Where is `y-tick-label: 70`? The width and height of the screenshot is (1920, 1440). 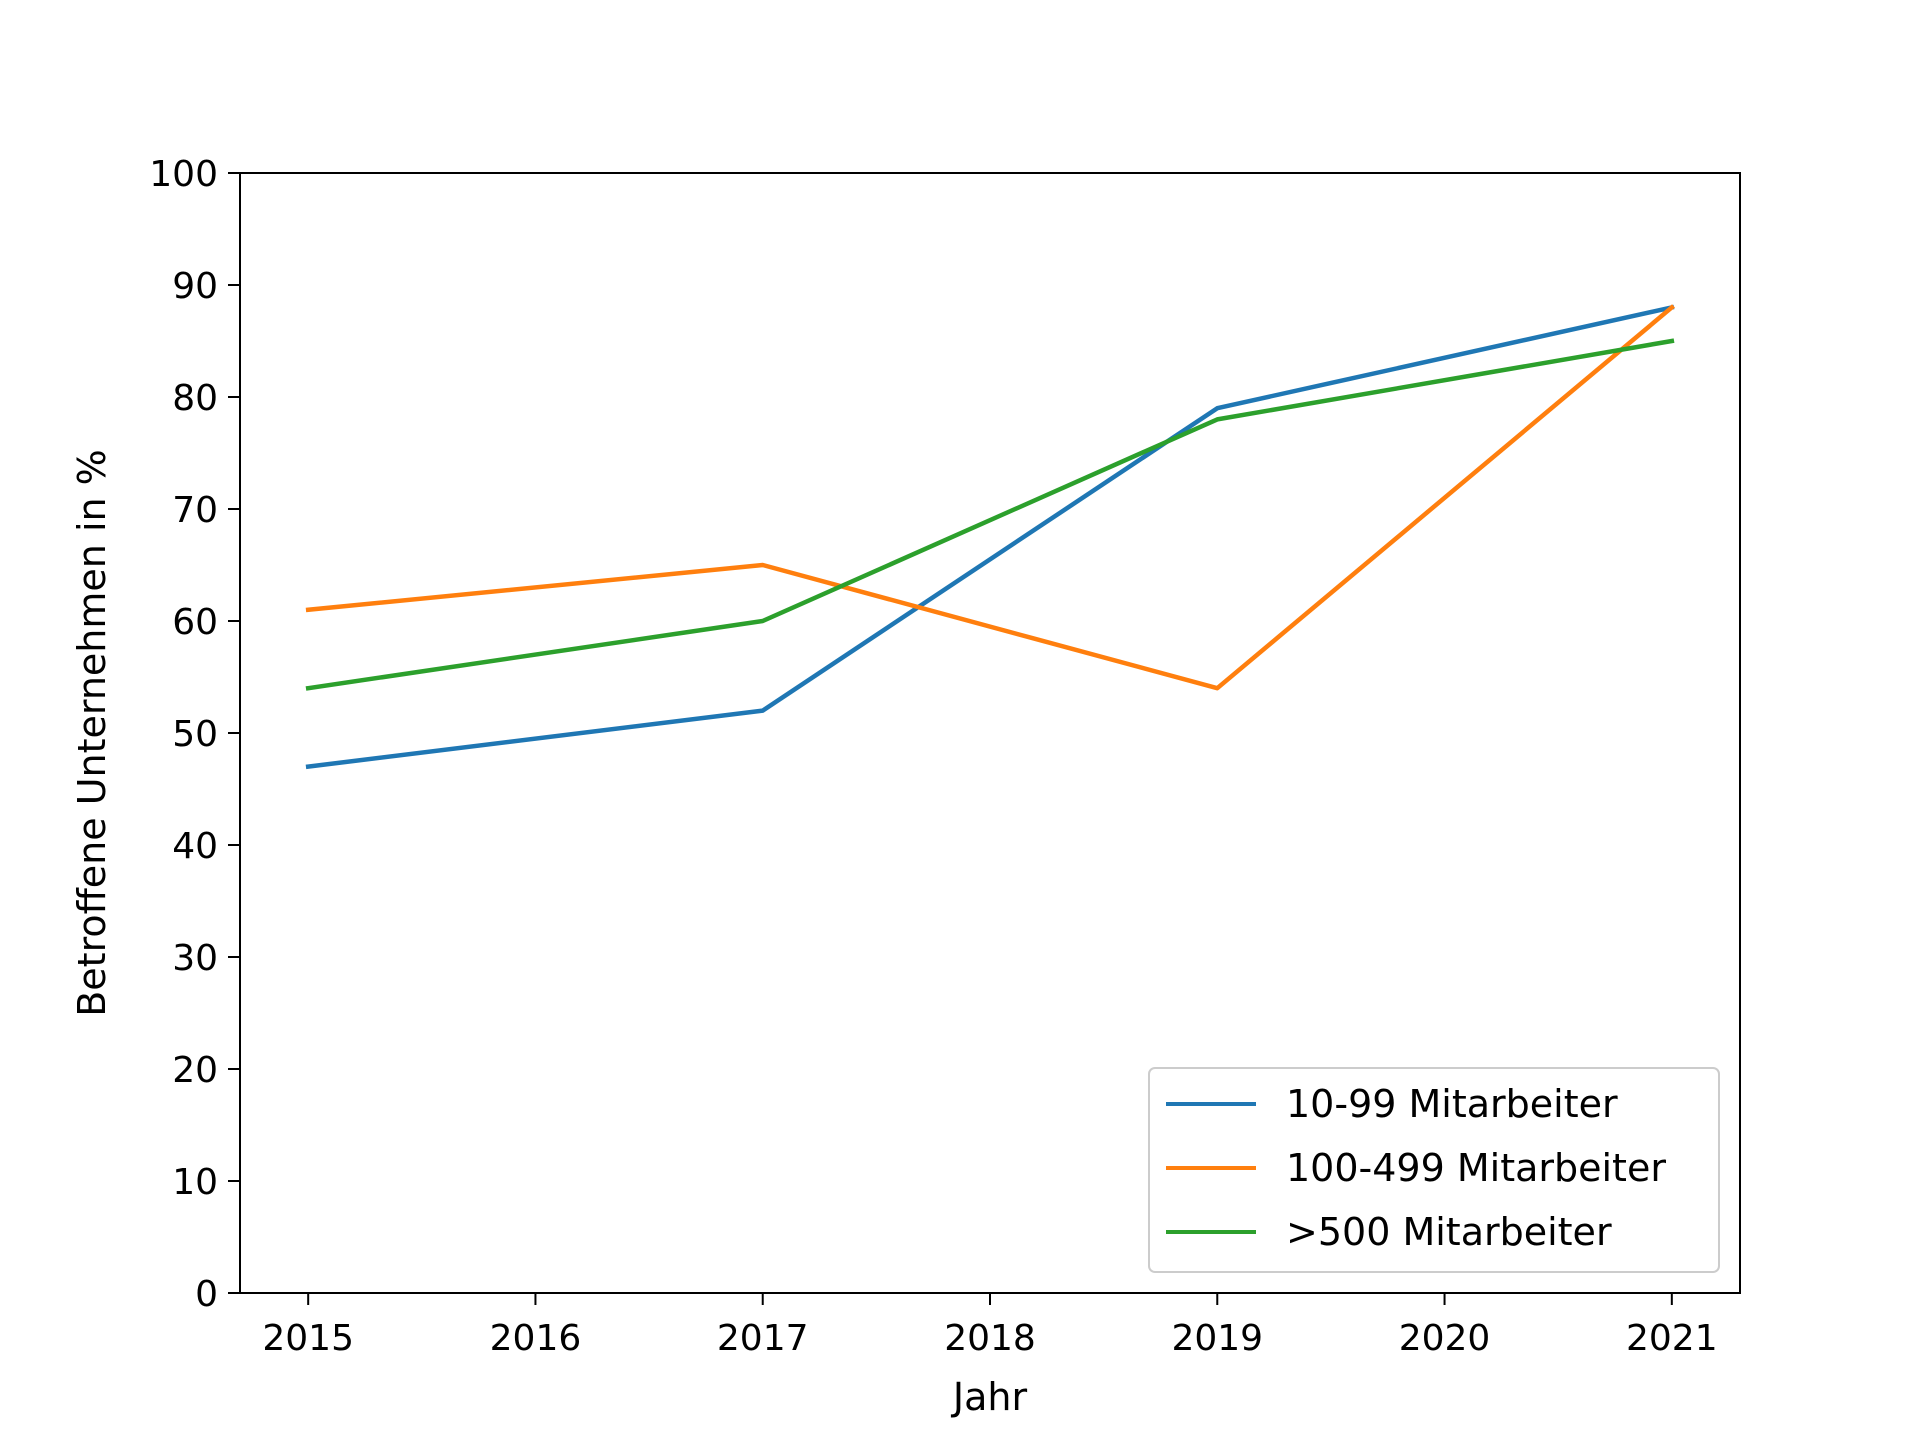 y-tick-label: 70 is located at coordinates (195, 510).